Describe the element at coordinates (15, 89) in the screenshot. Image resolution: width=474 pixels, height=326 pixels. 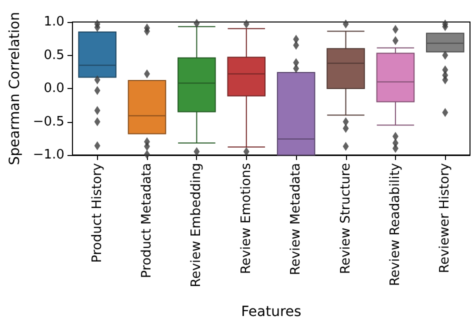
I see `y-axis-title: Spearman Correlation` at that location.